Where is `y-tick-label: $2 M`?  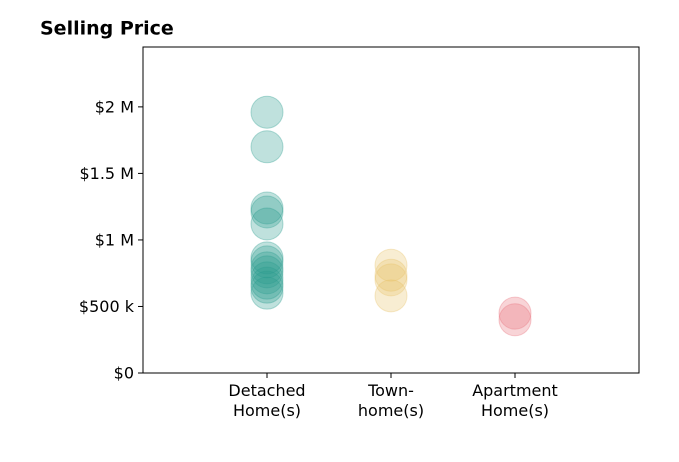 y-tick-label: $2 M is located at coordinates (114, 106).